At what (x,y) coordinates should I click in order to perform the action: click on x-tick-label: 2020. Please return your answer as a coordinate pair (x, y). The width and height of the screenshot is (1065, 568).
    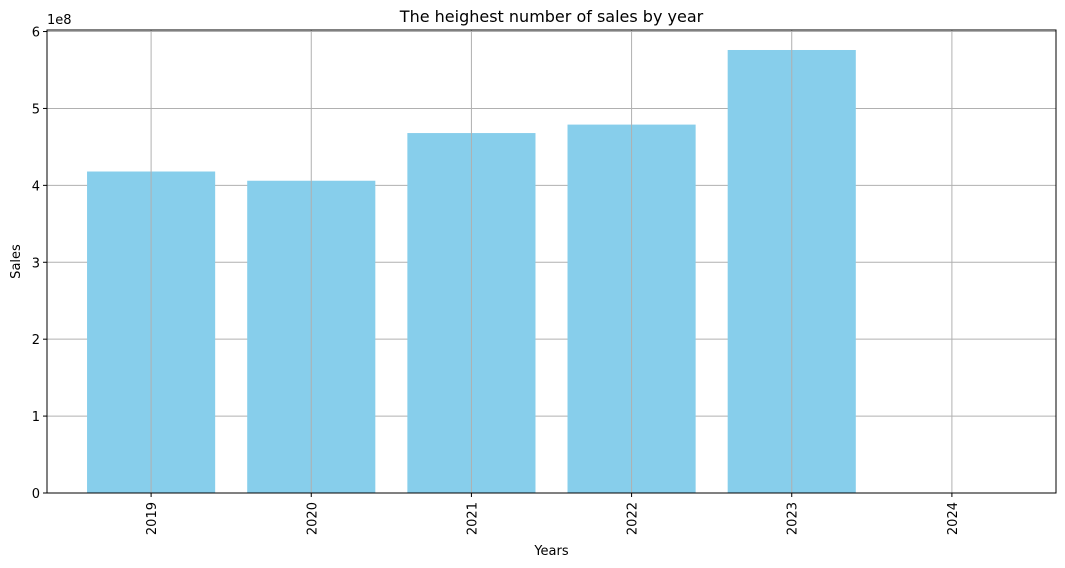
    Looking at the image, I should click on (312, 518).